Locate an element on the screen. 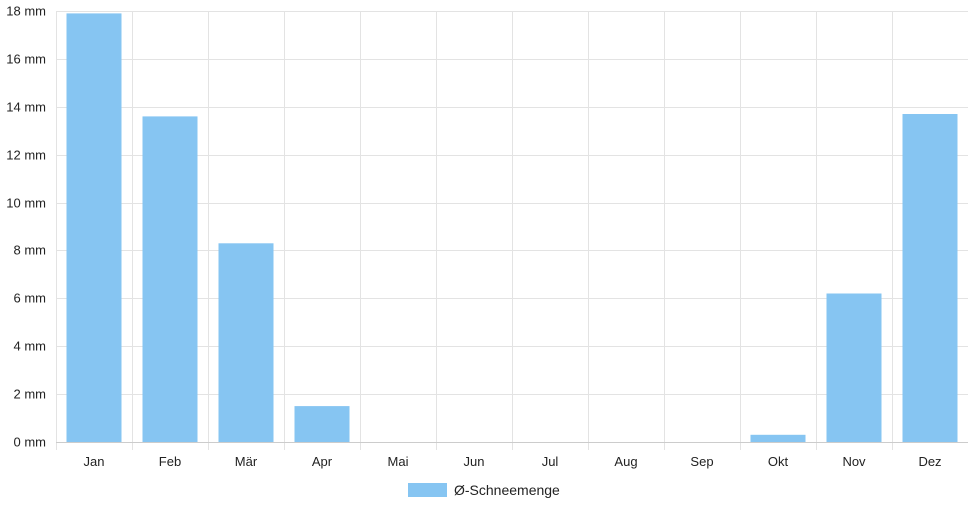 Image resolution: width=968 pixels, height=508 pixels. x-tick-label: Sep is located at coordinates (701, 461).